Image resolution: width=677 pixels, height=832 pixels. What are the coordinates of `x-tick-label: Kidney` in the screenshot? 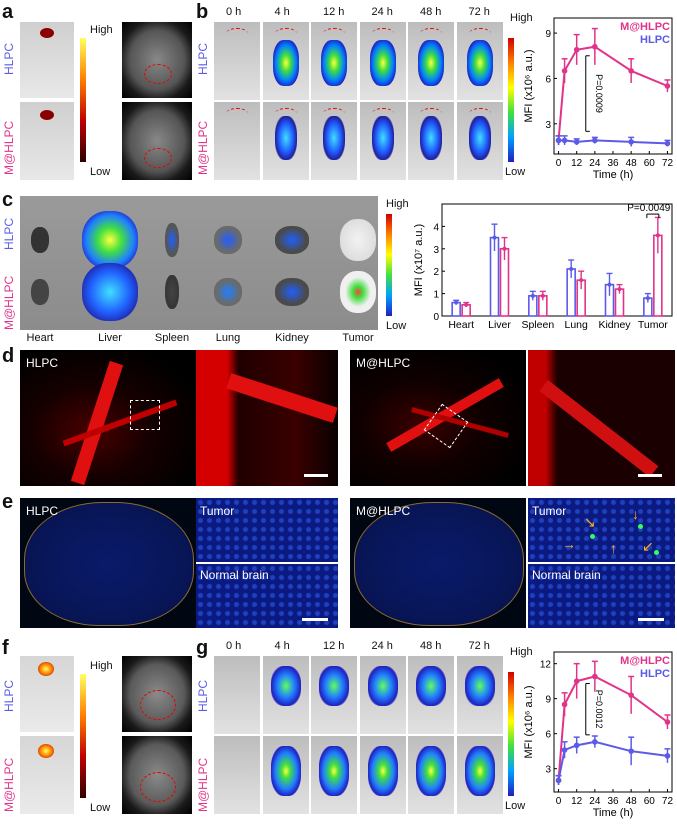 It's located at (614, 325).